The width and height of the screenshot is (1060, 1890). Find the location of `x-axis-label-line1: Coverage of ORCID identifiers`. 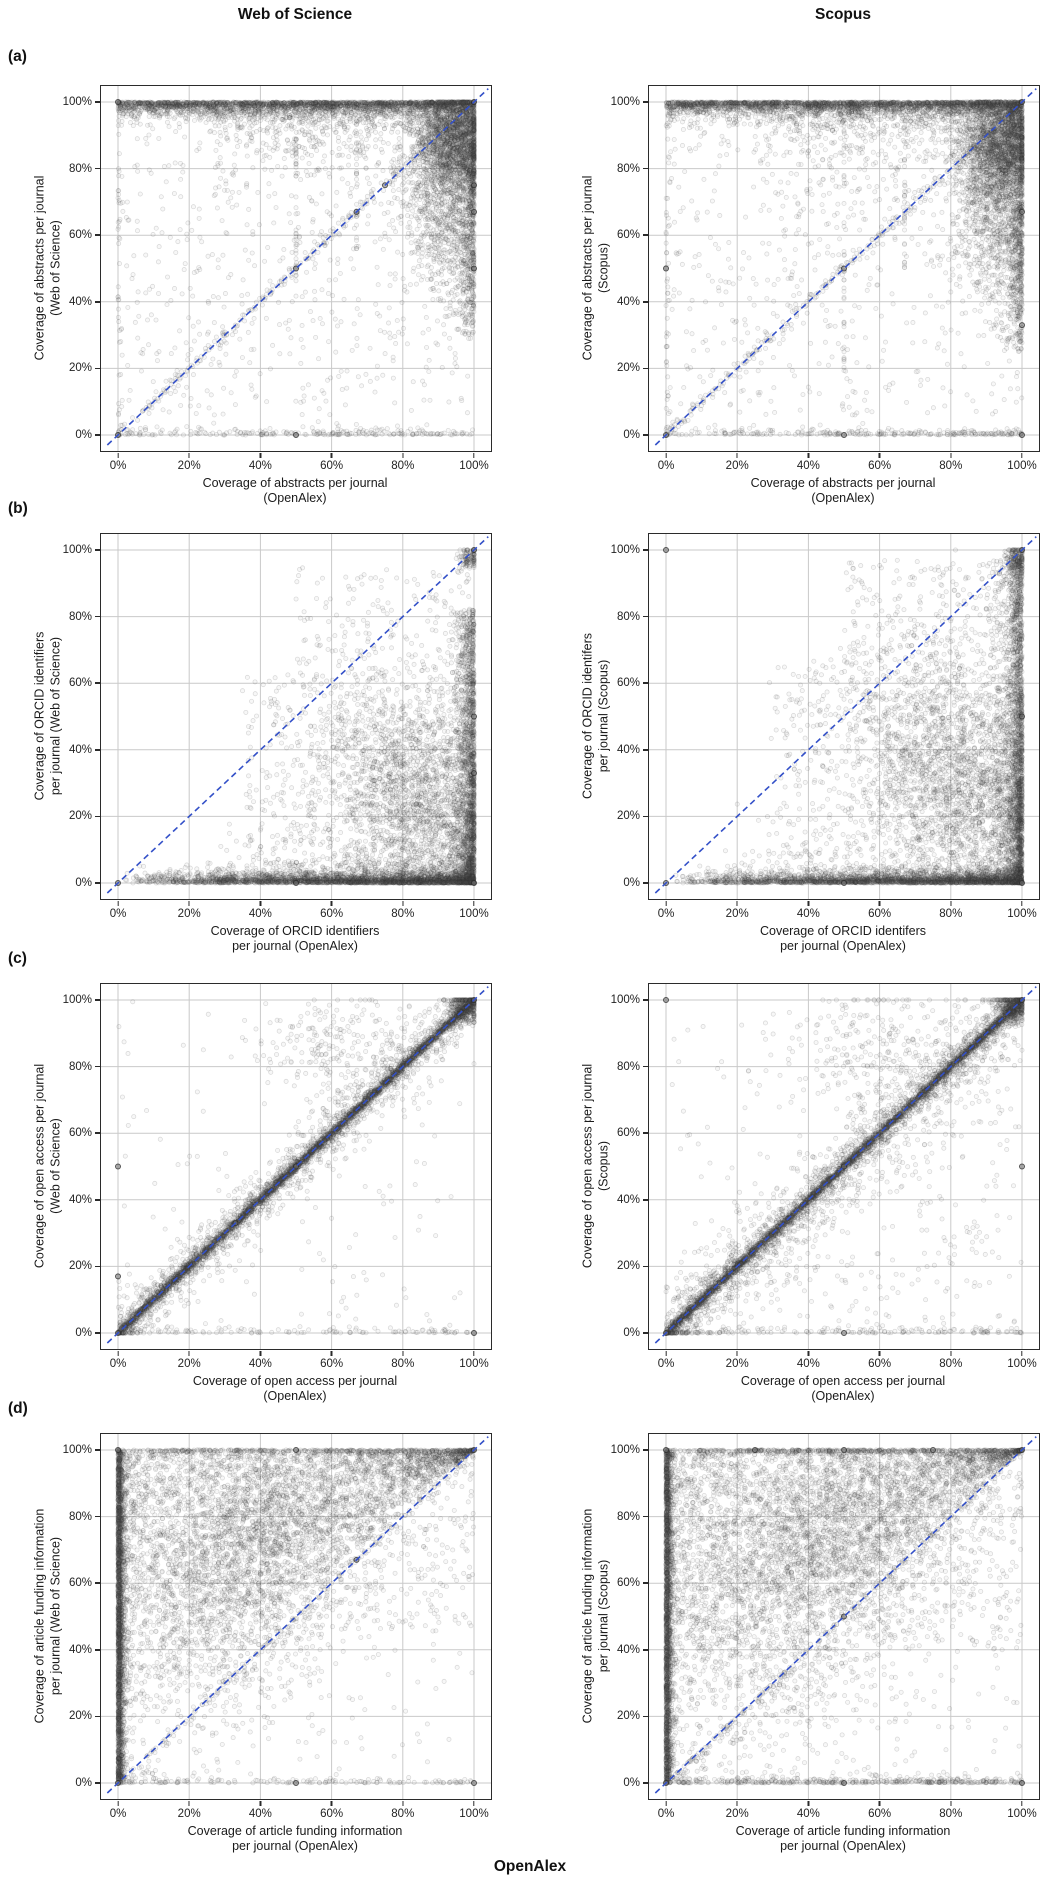

x-axis-label-line1: Coverage of ORCID identifiers is located at coordinates (295, 931).